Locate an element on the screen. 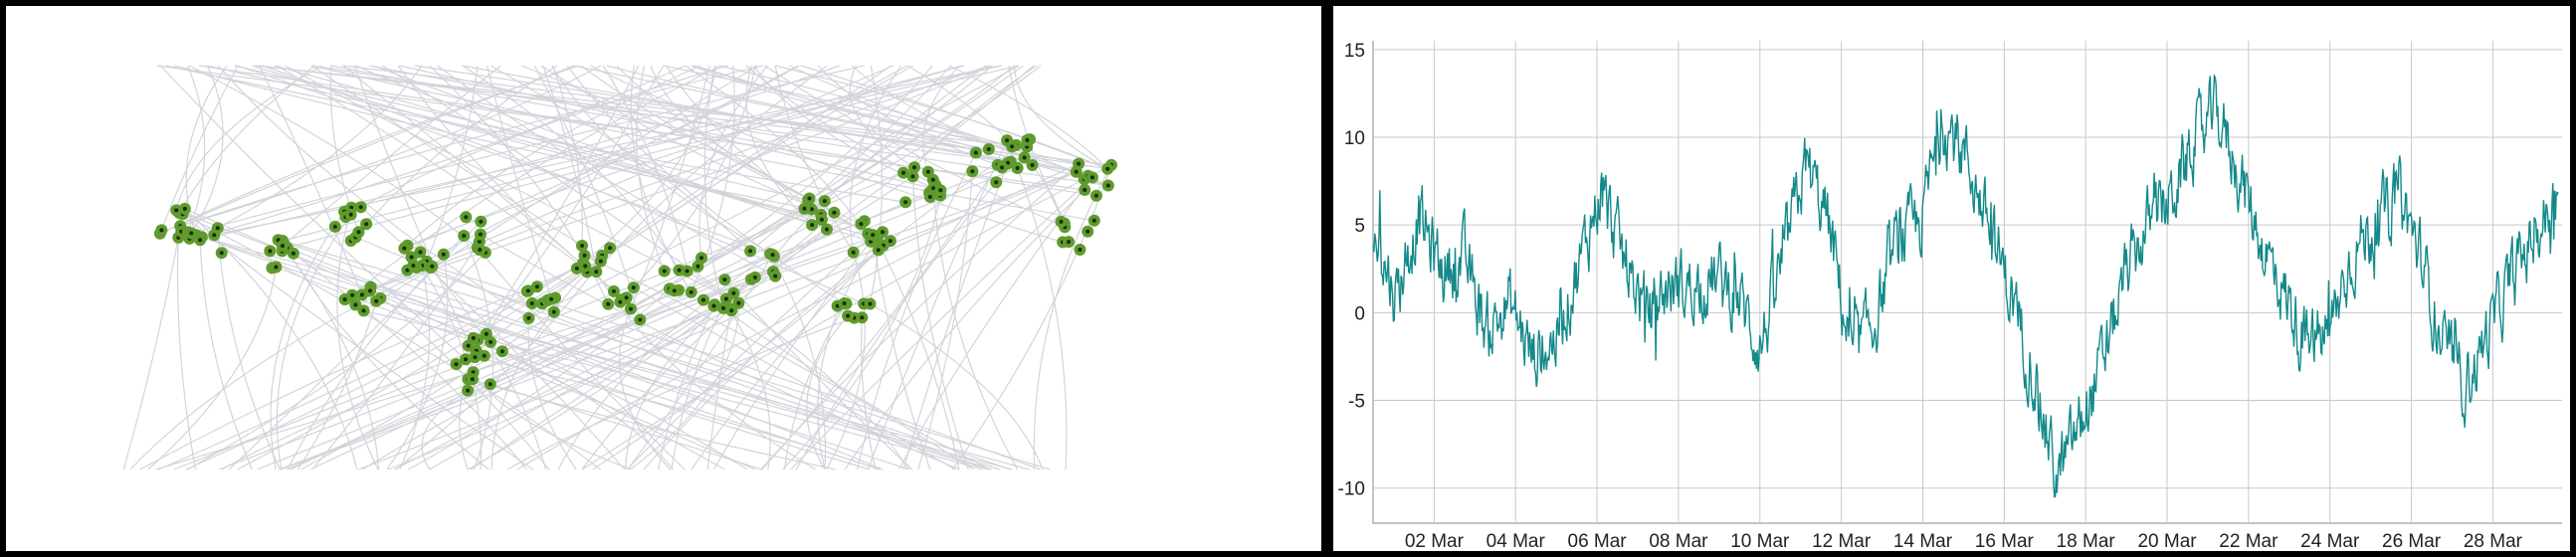 This screenshot has height=557, width=2576. y-tick-label: 15 is located at coordinates (1354, 51).